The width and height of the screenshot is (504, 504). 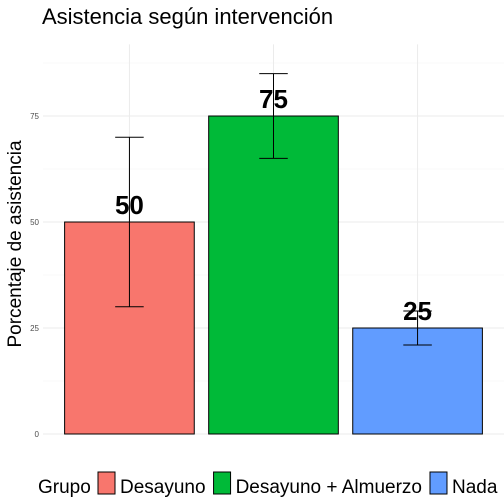 I want to click on y-tick-label: 25, so click(x=34, y=328).